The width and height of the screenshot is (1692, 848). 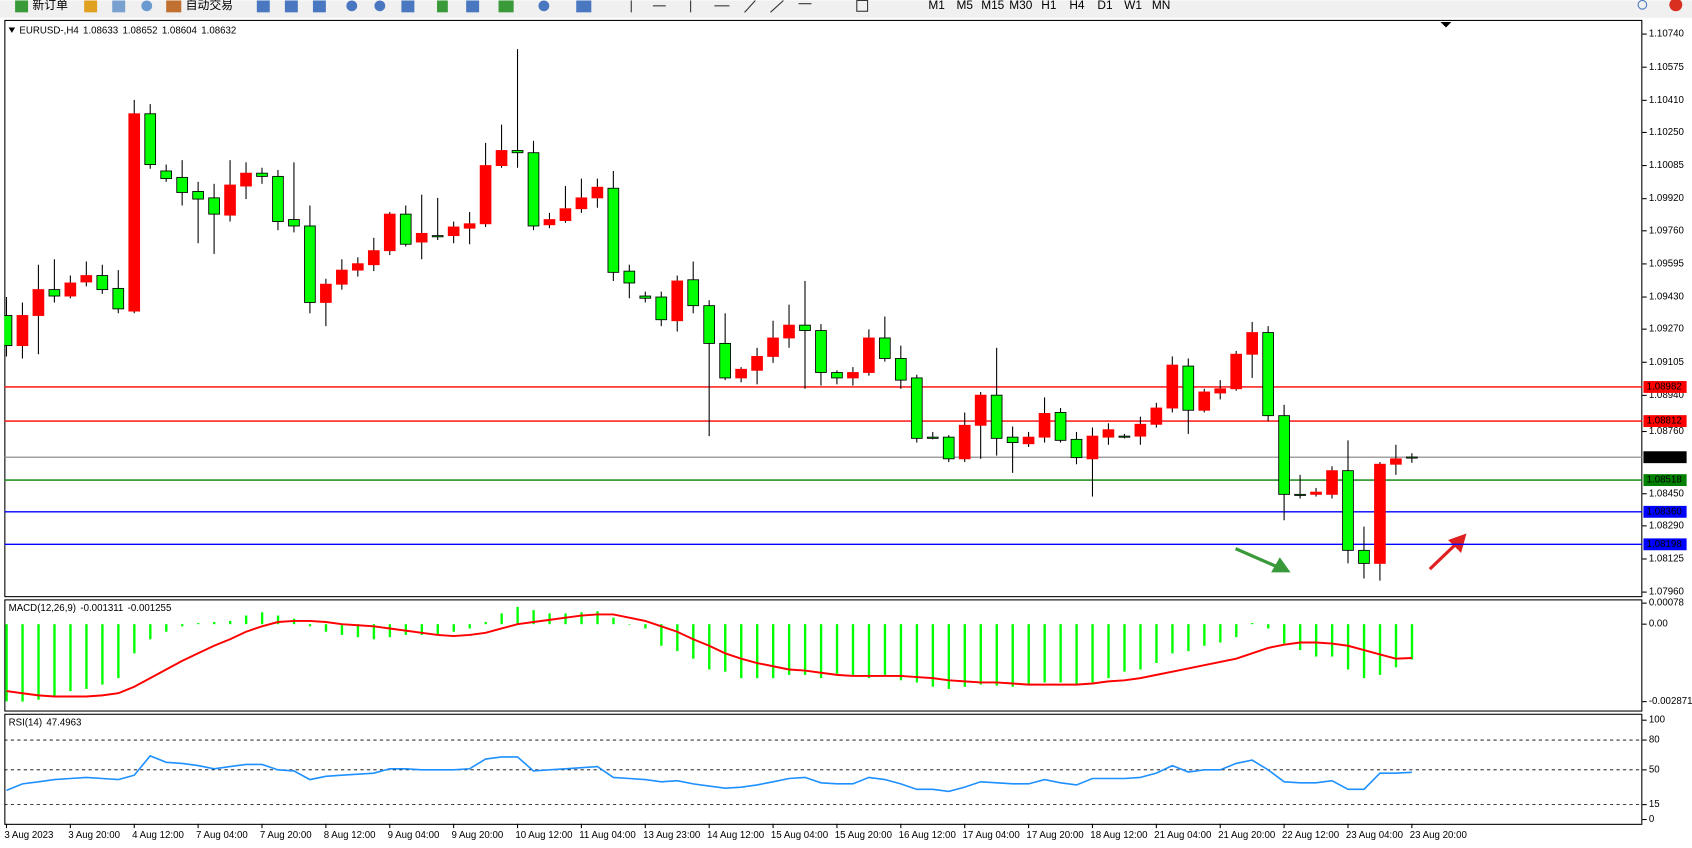 What do you see at coordinates (1666, 165) in the screenshot?
I see `y-tick-label: 1.10085` at bounding box center [1666, 165].